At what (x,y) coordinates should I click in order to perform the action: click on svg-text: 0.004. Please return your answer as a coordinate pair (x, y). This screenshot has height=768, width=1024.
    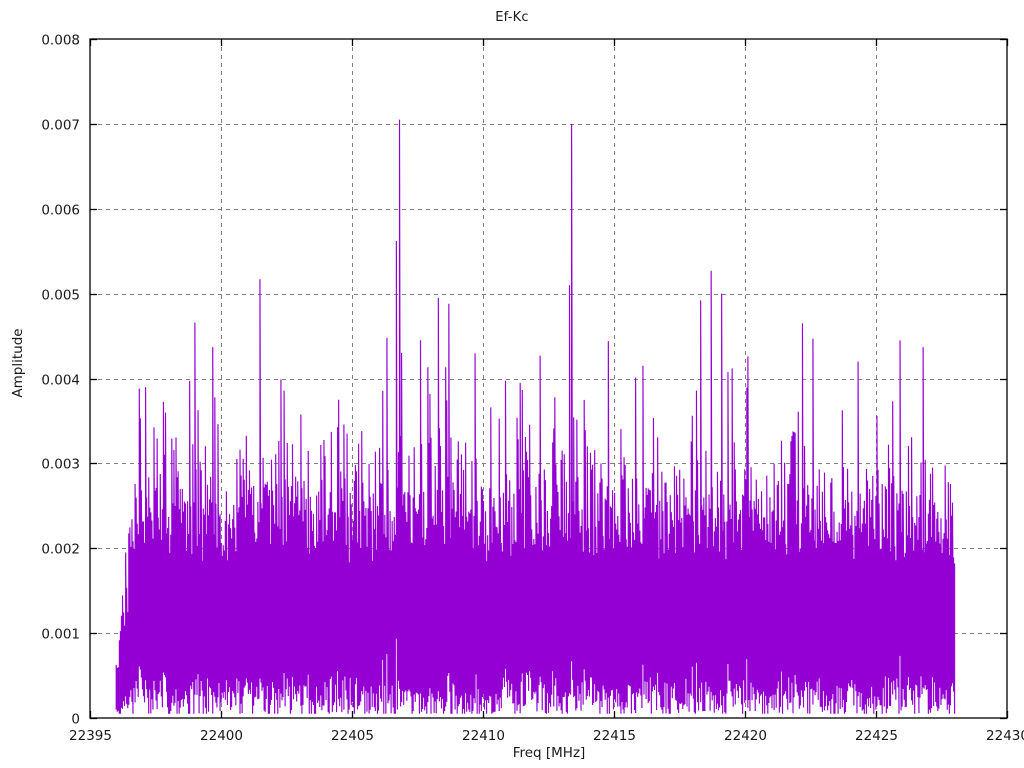
    Looking at the image, I should click on (60, 381).